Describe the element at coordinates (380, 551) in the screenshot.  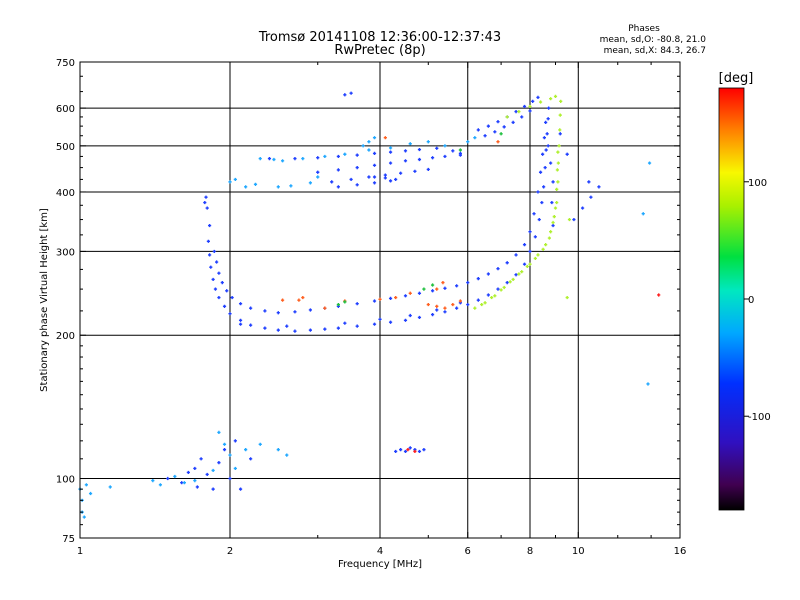
I see `x-tick-label: 4` at that location.